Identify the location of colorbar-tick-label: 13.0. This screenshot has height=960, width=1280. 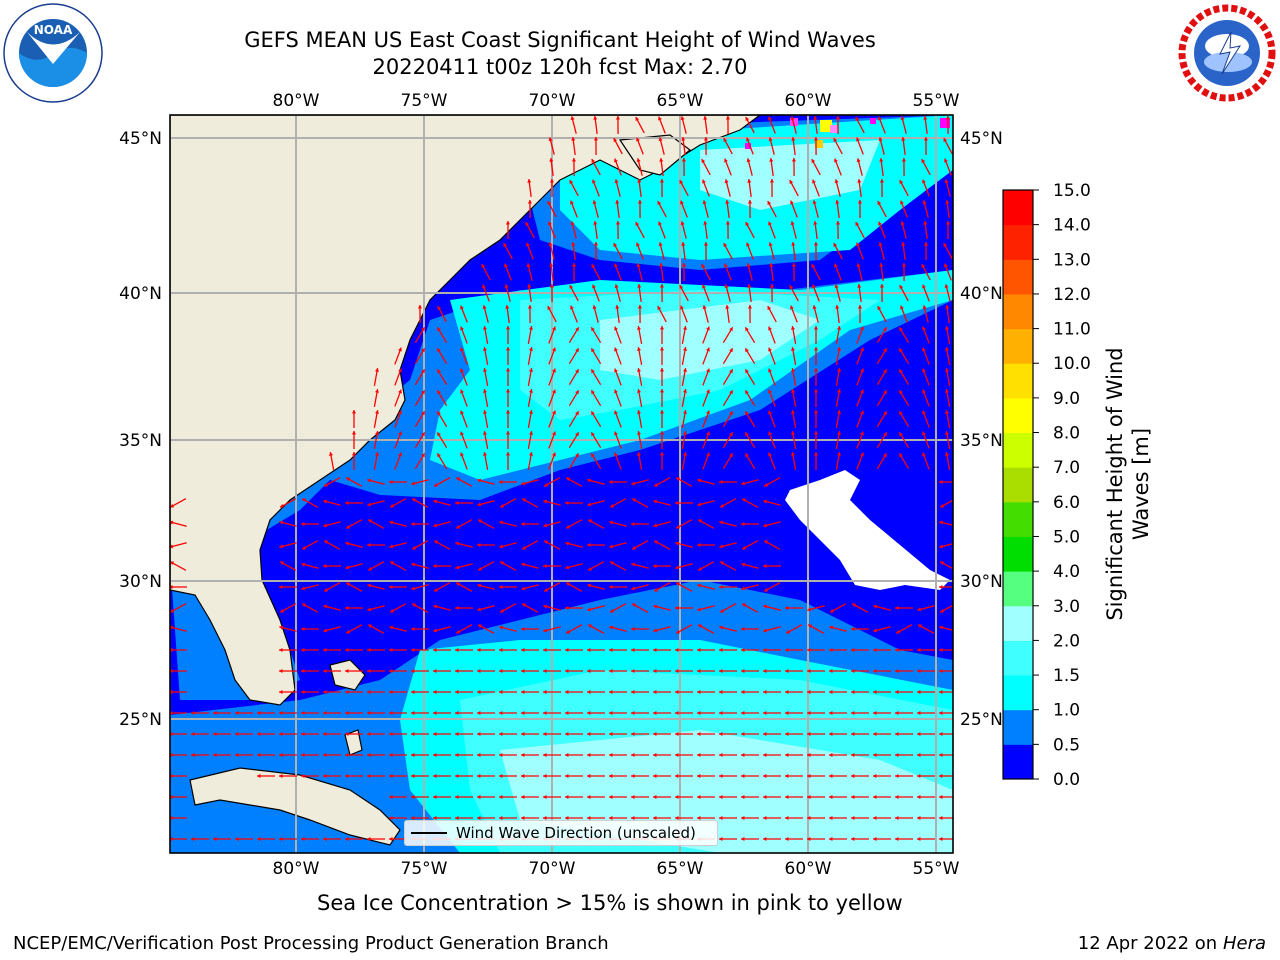
(1072, 260).